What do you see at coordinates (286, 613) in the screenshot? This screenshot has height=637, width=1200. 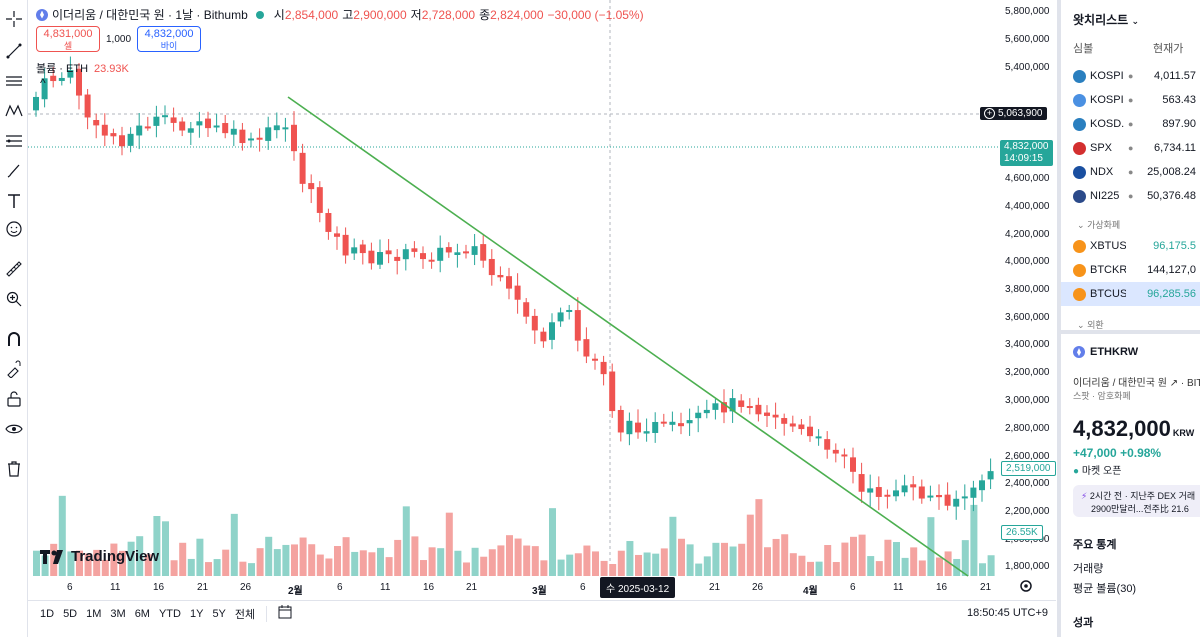 I see `date-range-calendar-icon` at bounding box center [286, 613].